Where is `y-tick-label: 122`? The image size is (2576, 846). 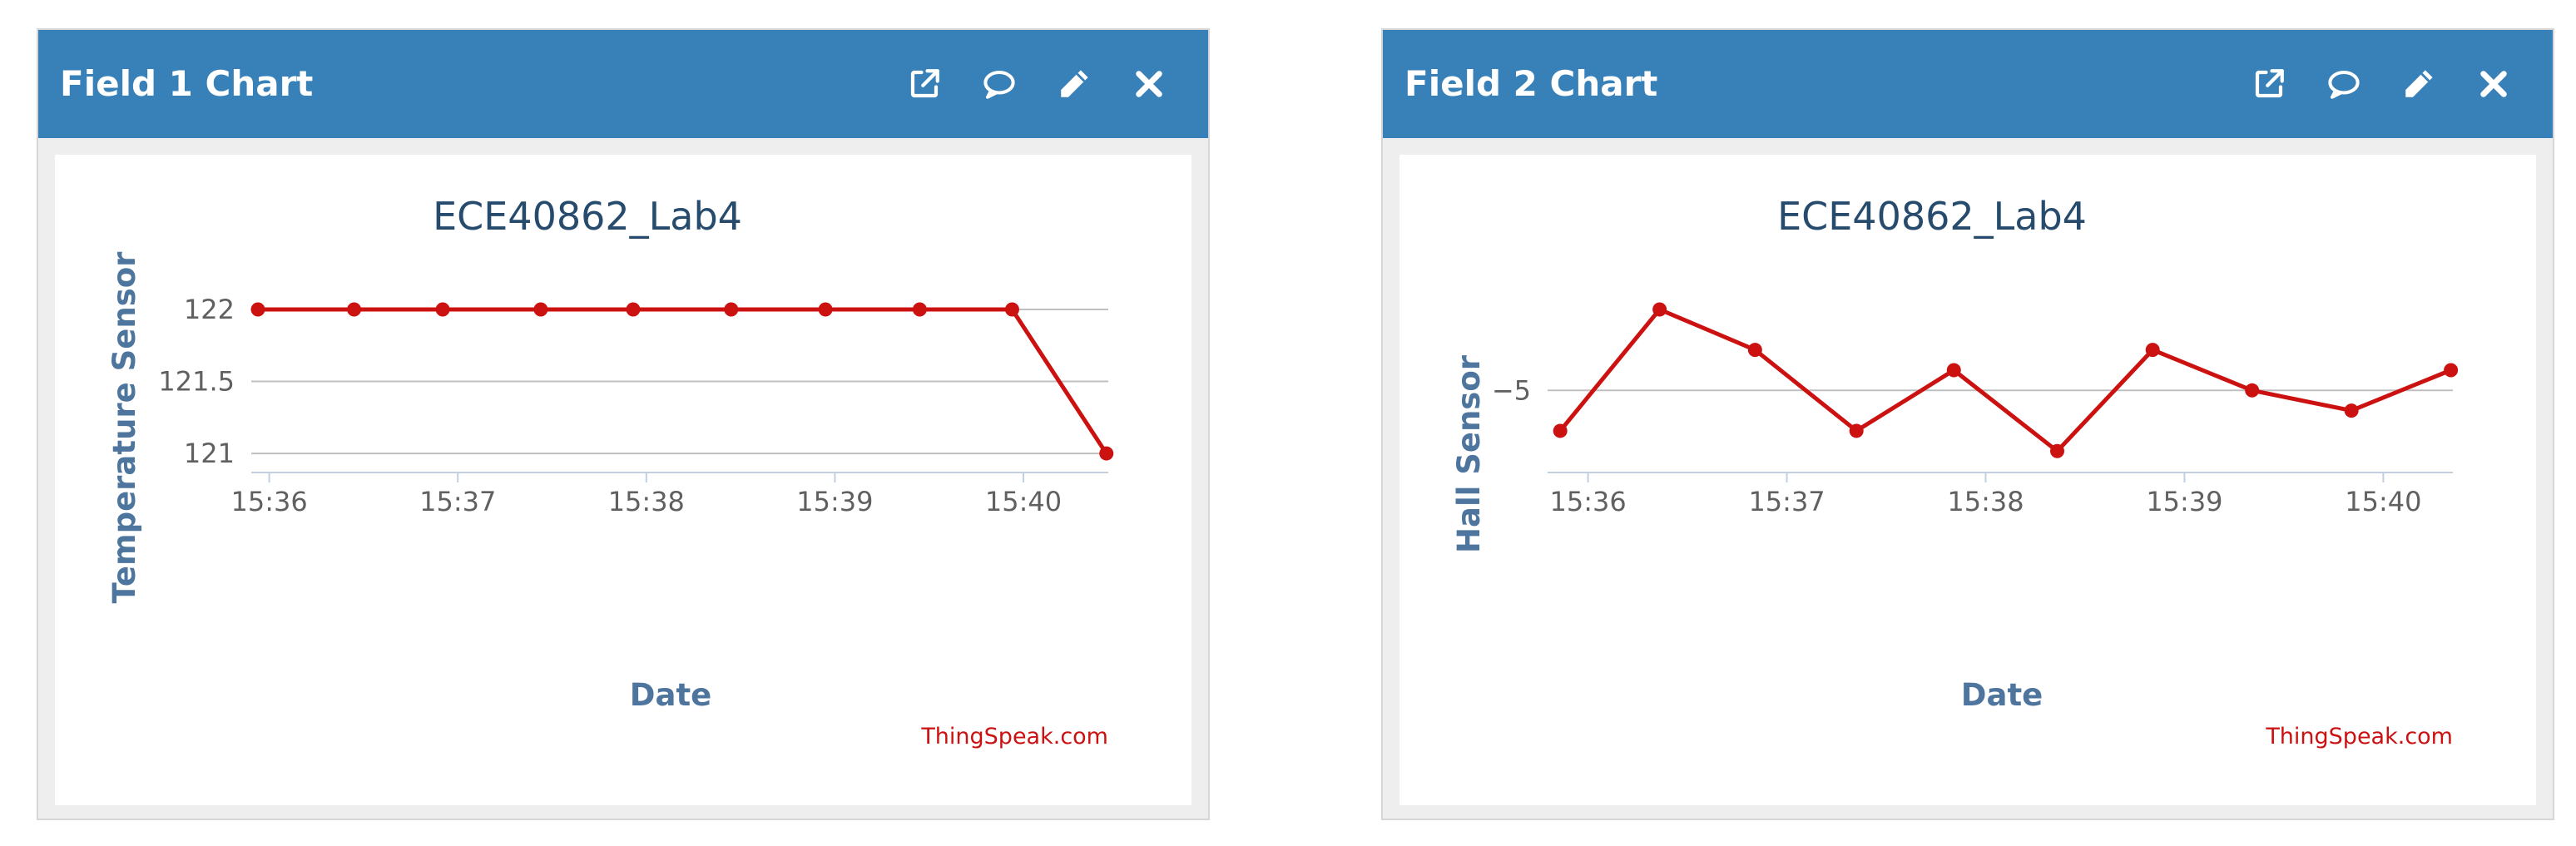
y-tick-label: 122 is located at coordinates (210, 309).